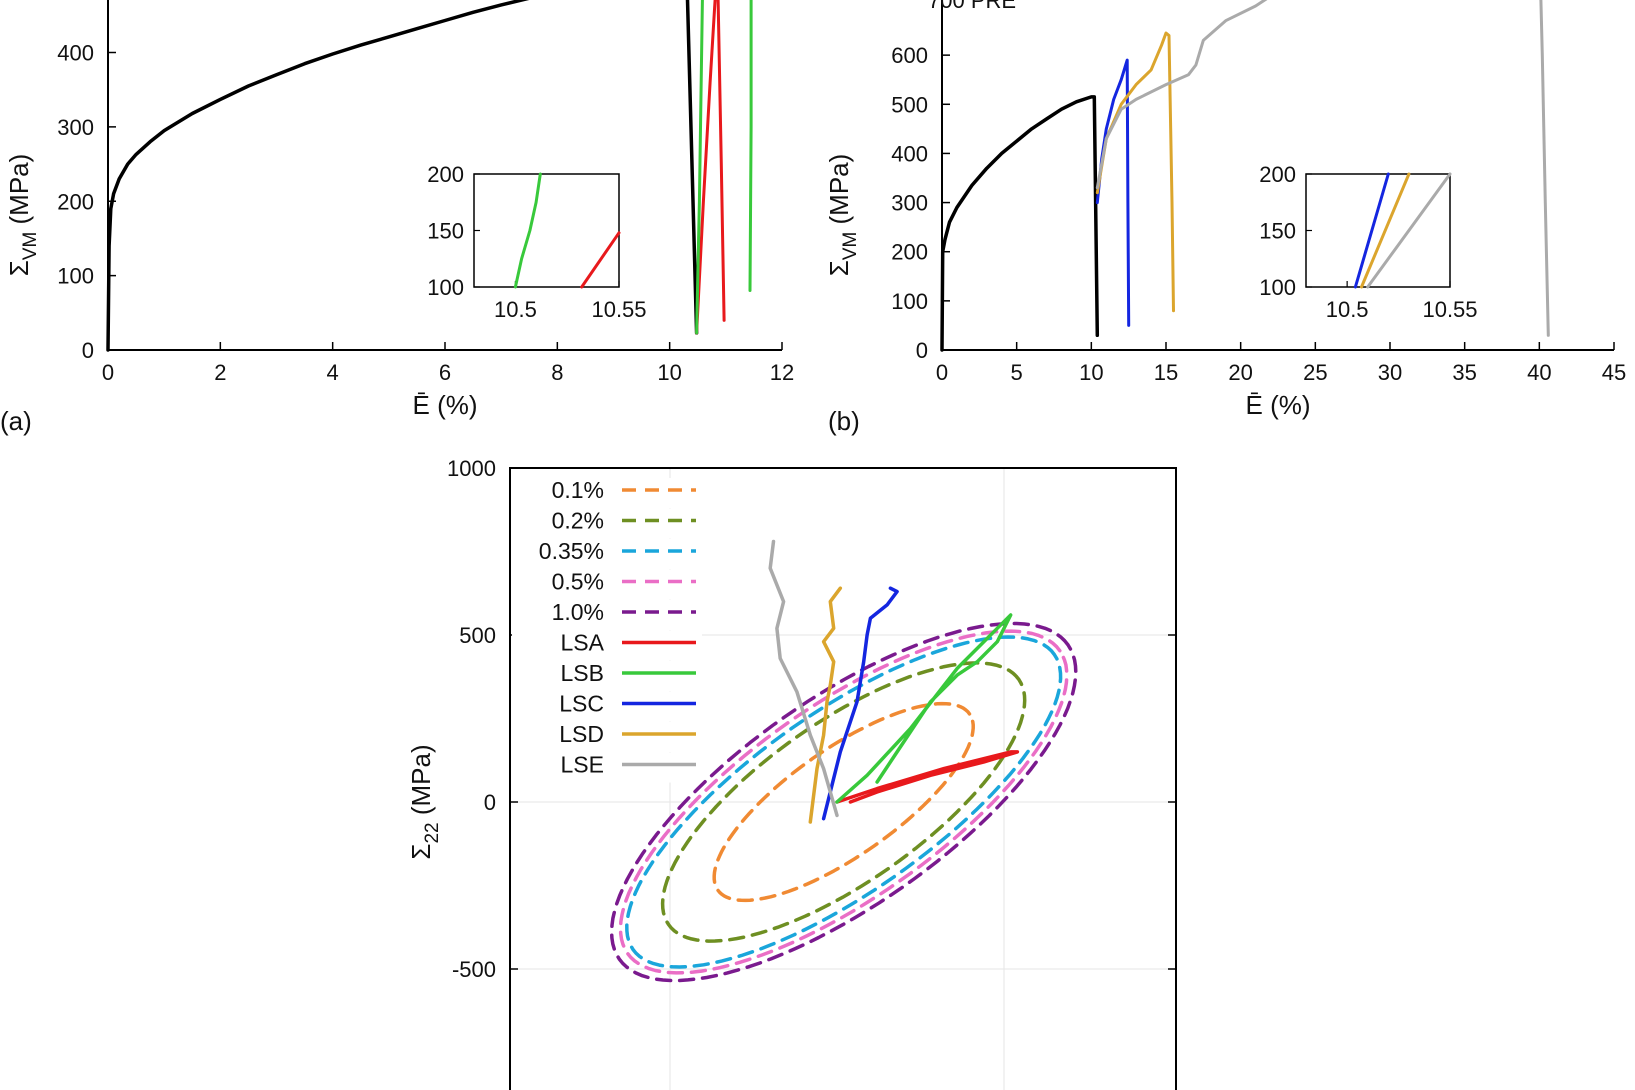 The width and height of the screenshot is (1635, 1090). I want to click on panel-c-y-axis-label: Σ22 (MPa), so click(424, 801).